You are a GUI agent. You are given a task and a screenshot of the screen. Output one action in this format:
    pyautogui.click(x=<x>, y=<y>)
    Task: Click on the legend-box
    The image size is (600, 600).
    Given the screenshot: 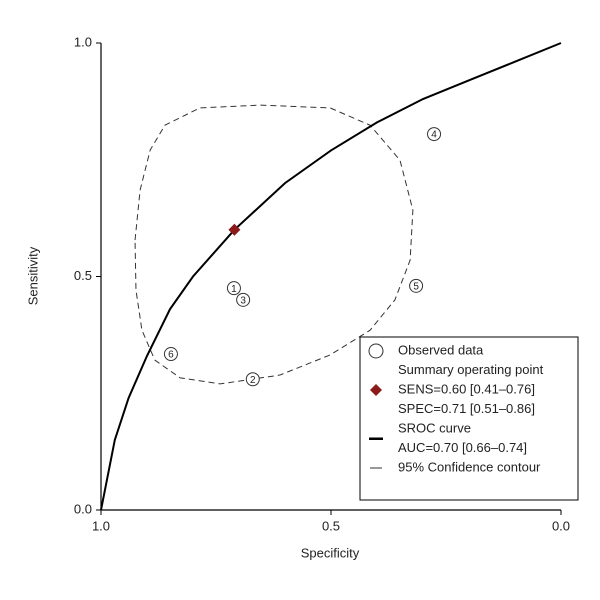 What is the action you would take?
    pyautogui.click(x=469, y=418)
    